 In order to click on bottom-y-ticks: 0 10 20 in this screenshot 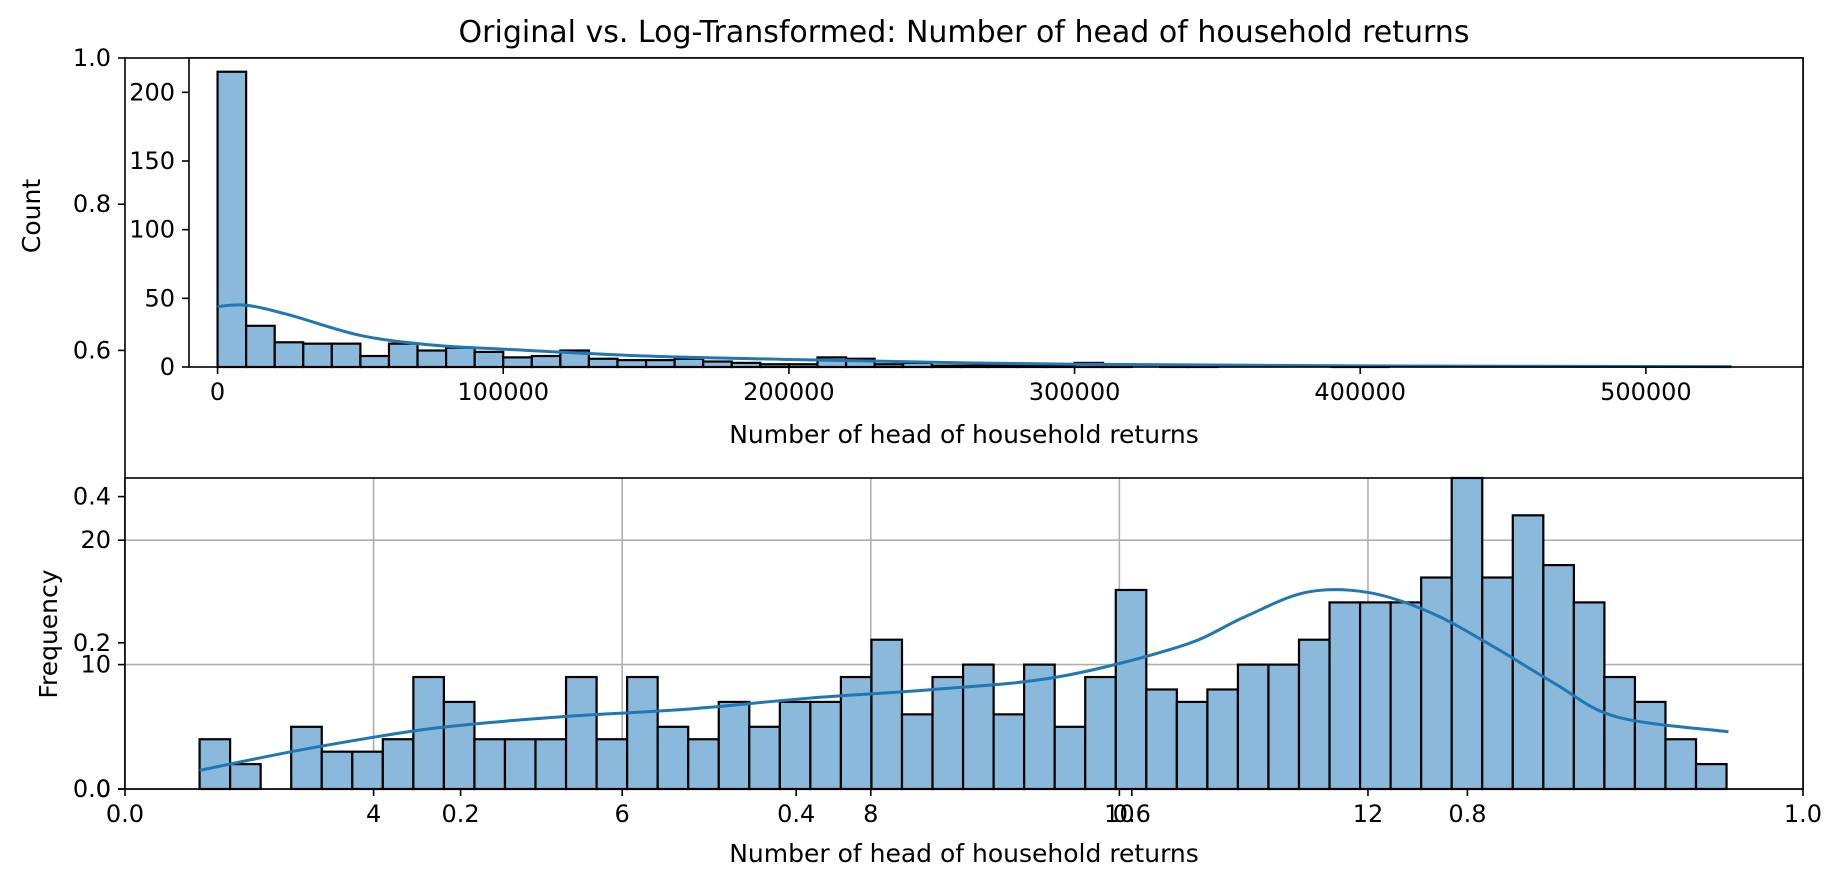, I will do `click(102, 664)`.